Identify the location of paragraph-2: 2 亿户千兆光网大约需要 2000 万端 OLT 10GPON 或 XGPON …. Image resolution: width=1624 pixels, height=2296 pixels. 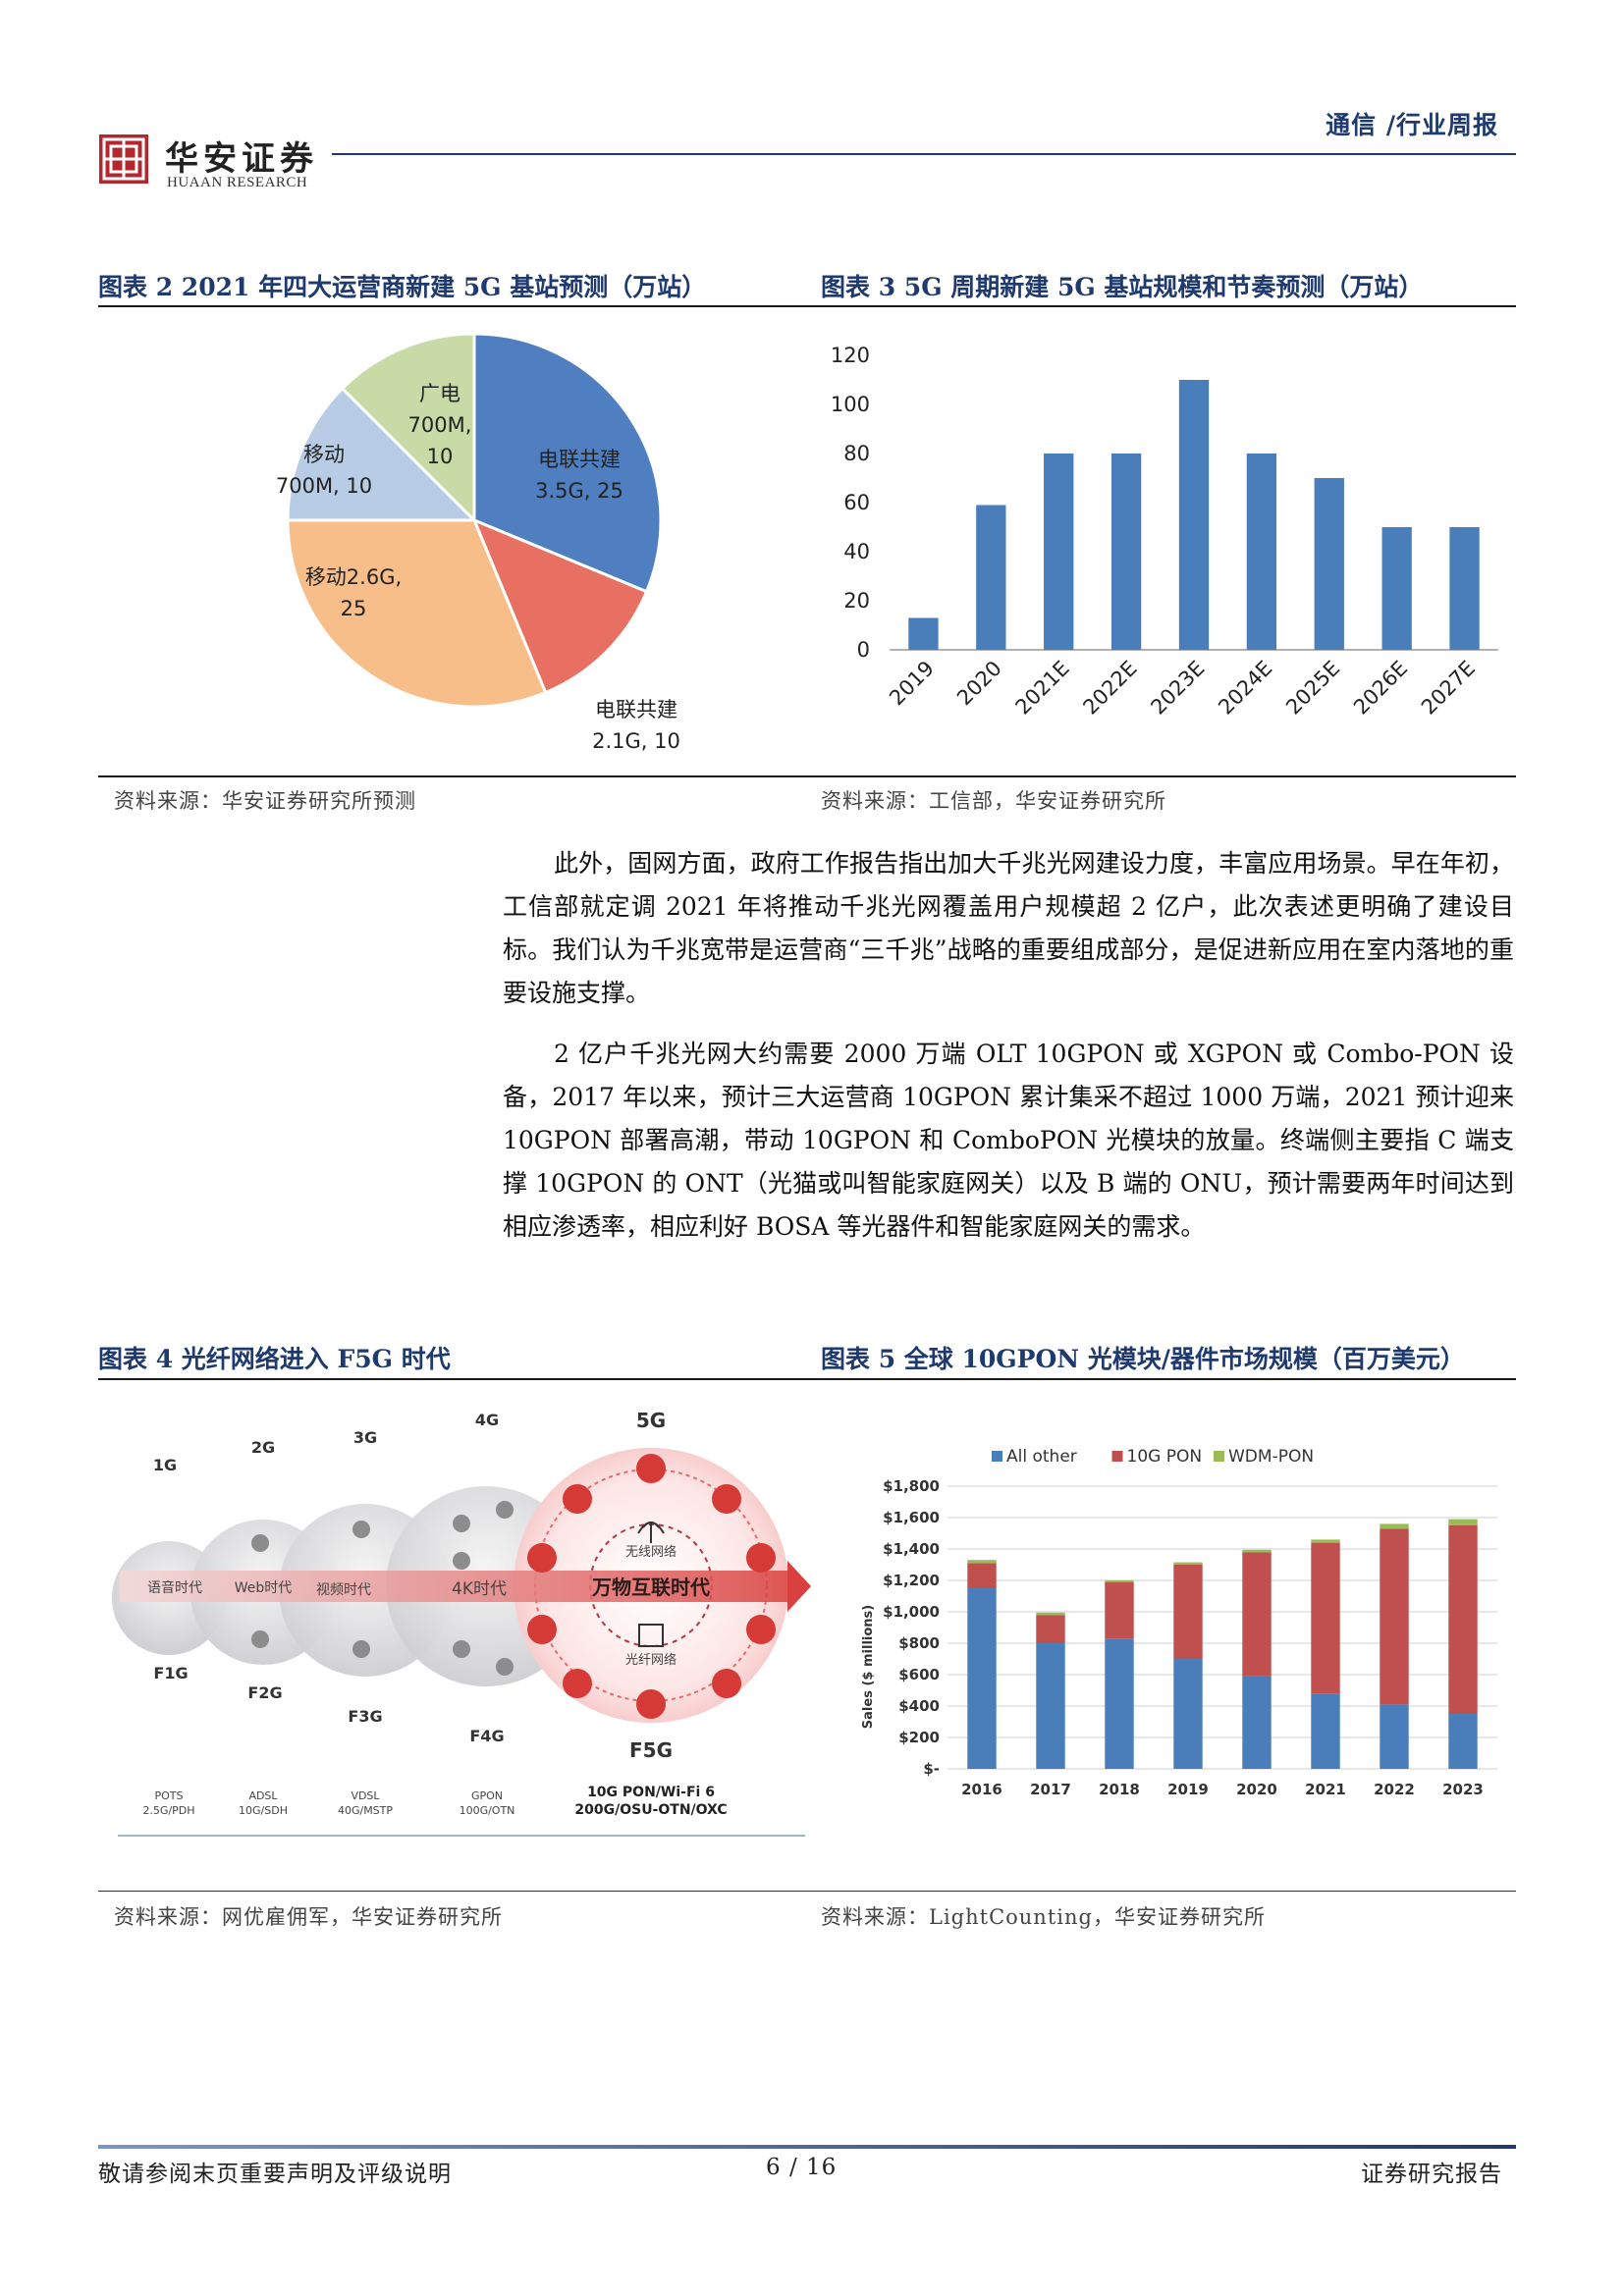
(1008, 1140).